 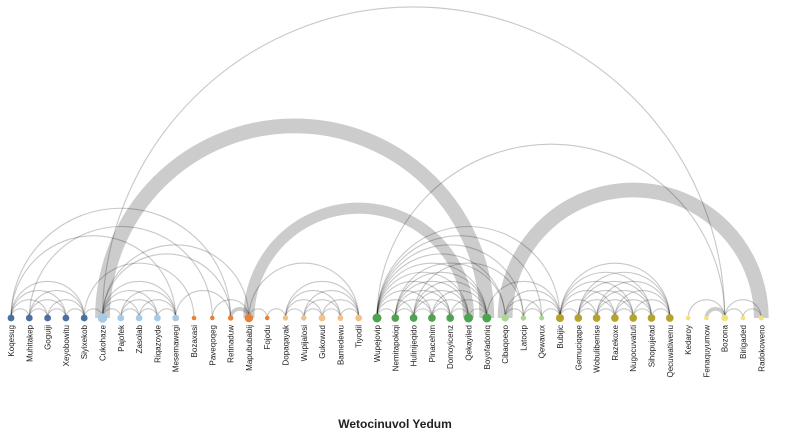 What do you see at coordinates (395, 348) in the screenshot?
I see `node-label-Nemitapokiqi: Nemitapokiqi` at bounding box center [395, 348].